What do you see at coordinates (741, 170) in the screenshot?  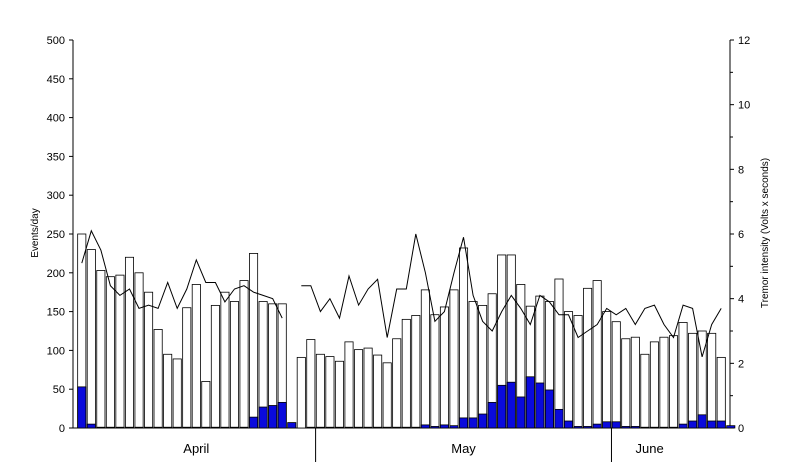 I see `y2-tick-label: 8` at bounding box center [741, 170].